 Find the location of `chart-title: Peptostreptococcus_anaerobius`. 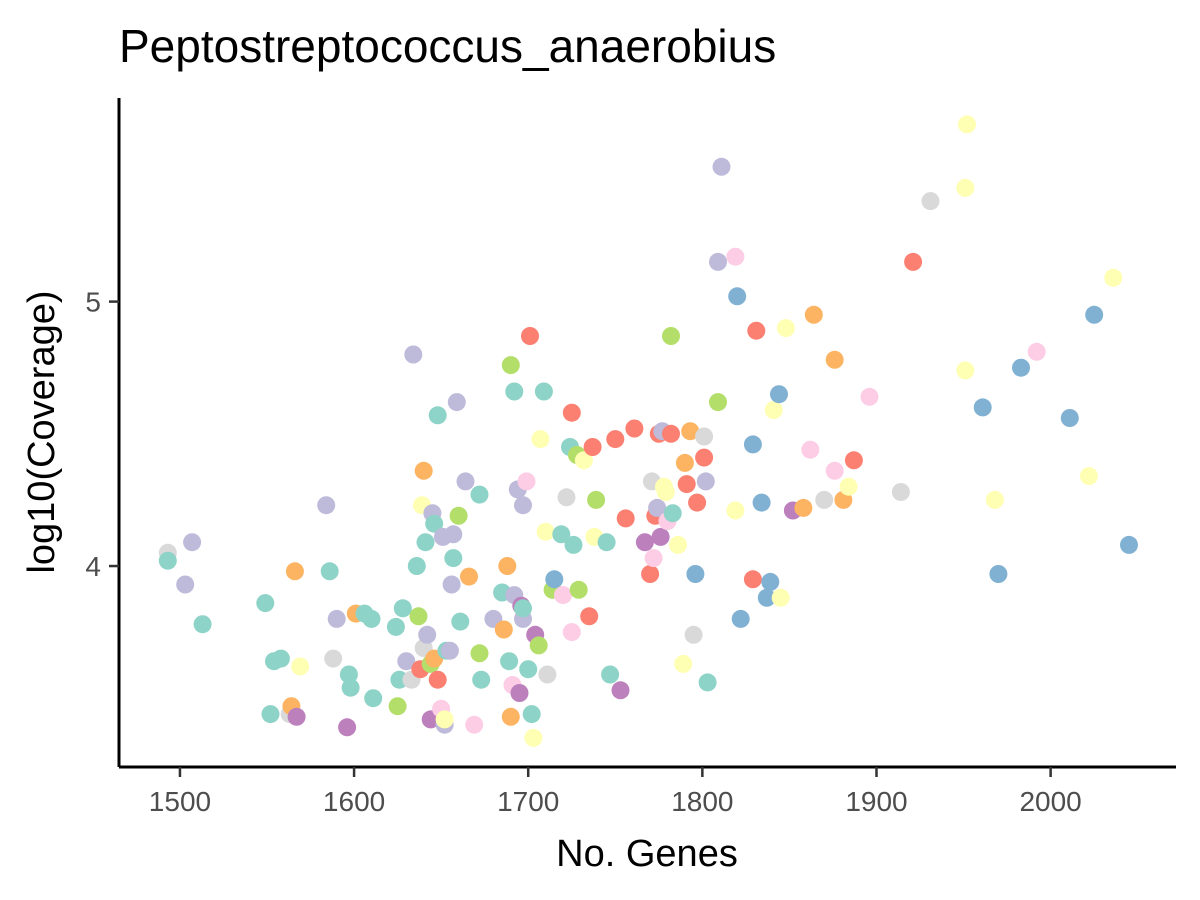

chart-title: Peptostreptococcus_anaerobius is located at coordinates (447, 46).